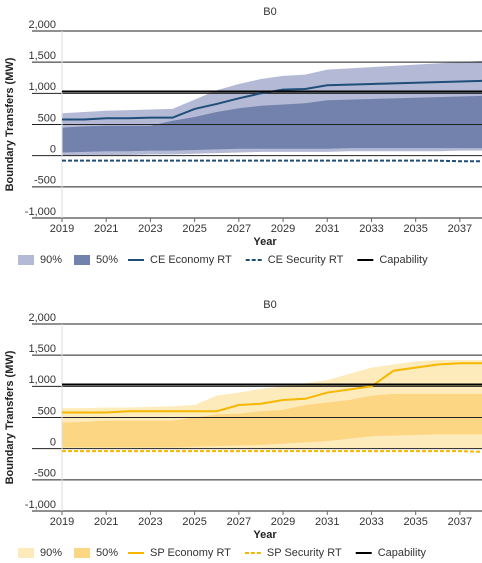  What do you see at coordinates (272, 420) in the screenshot?
I see `band-area` at bounding box center [272, 420].